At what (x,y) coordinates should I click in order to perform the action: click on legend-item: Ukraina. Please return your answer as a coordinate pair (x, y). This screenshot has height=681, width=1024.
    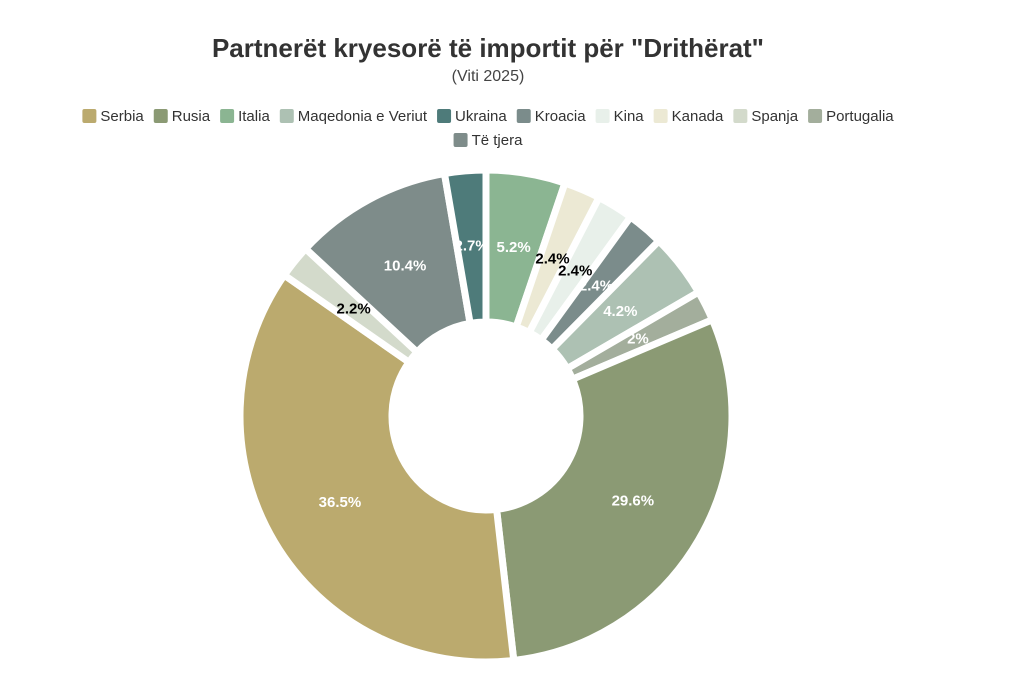
    Looking at the image, I should click on (472, 116).